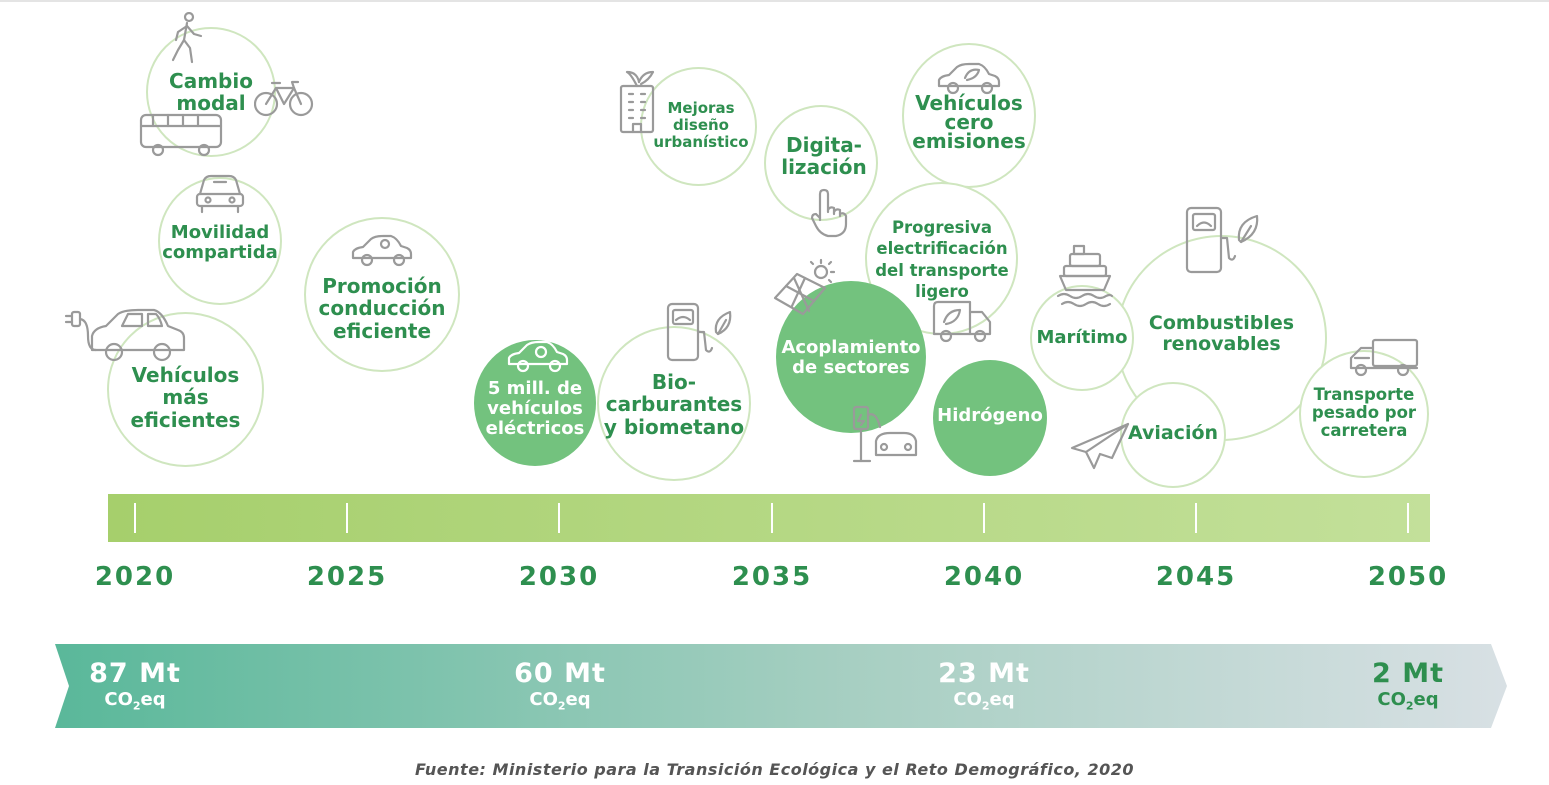 Image resolution: width=1549 pixels, height=785 pixels. What do you see at coordinates (125, 335) in the screenshot?
I see `electric-car-plug-icon` at bounding box center [125, 335].